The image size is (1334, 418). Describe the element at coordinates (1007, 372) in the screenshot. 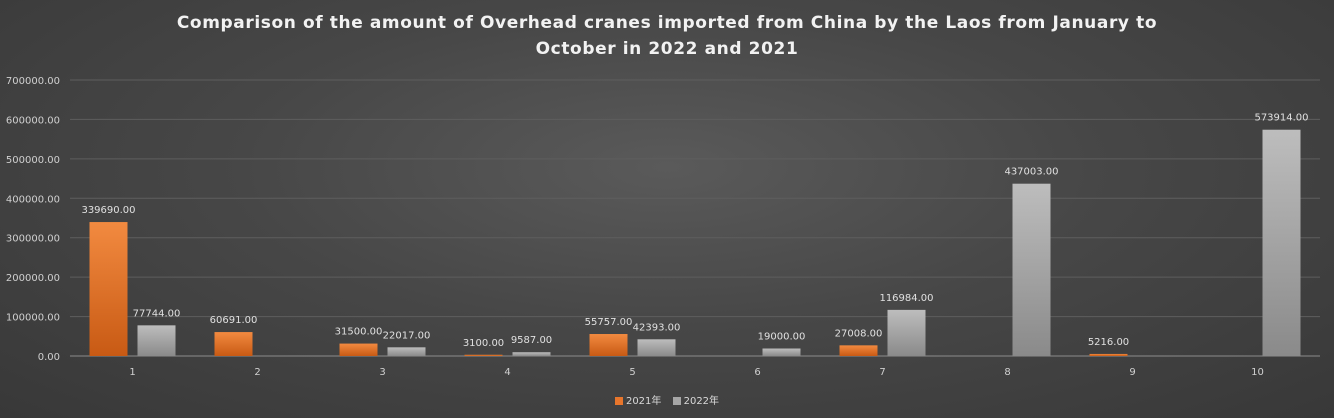

I see `x-tick-label: 8` at that location.